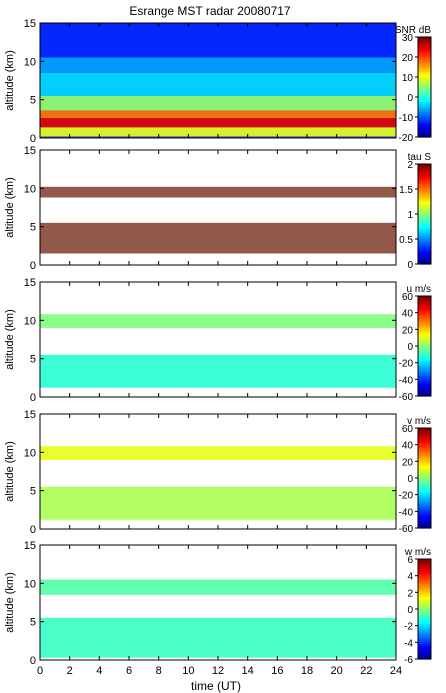  What do you see at coordinates (307, 671) in the screenshot?
I see `x-tick-label: 18` at bounding box center [307, 671].